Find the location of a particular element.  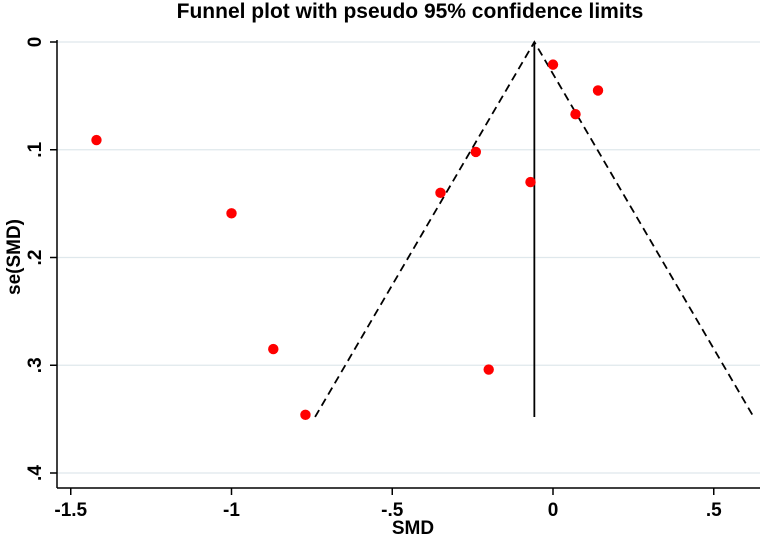

x-axis-ticks: -1.5 -1 -.5 0 .5 is located at coordinates (388, 504).